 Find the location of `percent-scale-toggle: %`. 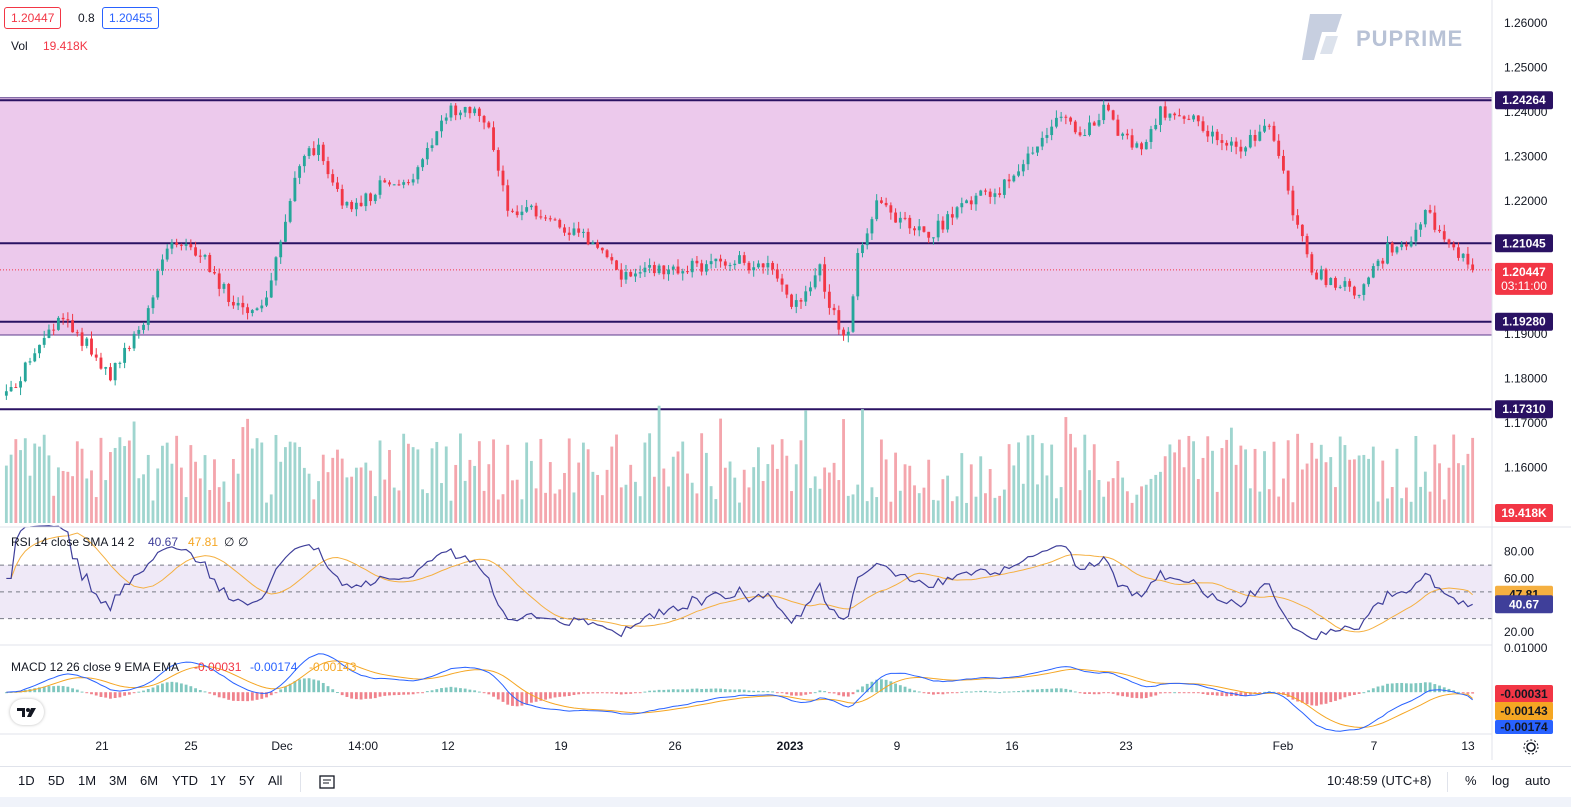

percent-scale-toggle: % is located at coordinates (1471, 780).